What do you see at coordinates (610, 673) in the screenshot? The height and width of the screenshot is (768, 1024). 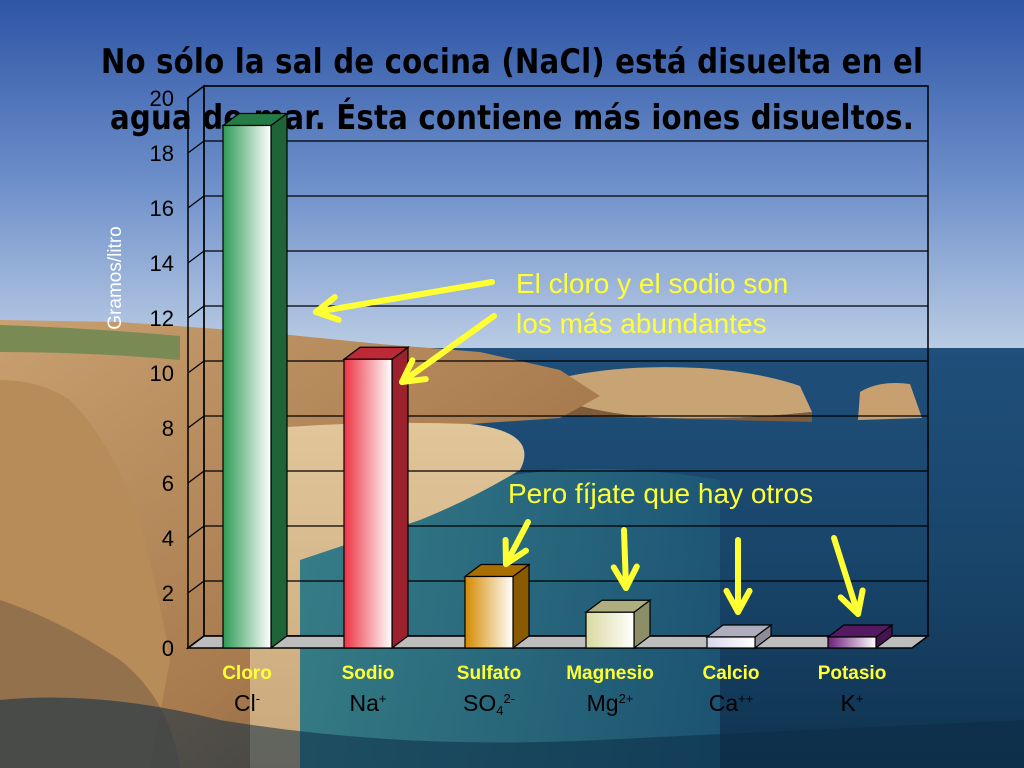 I see `category-label: Magnesio` at bounding box center [610, 673].